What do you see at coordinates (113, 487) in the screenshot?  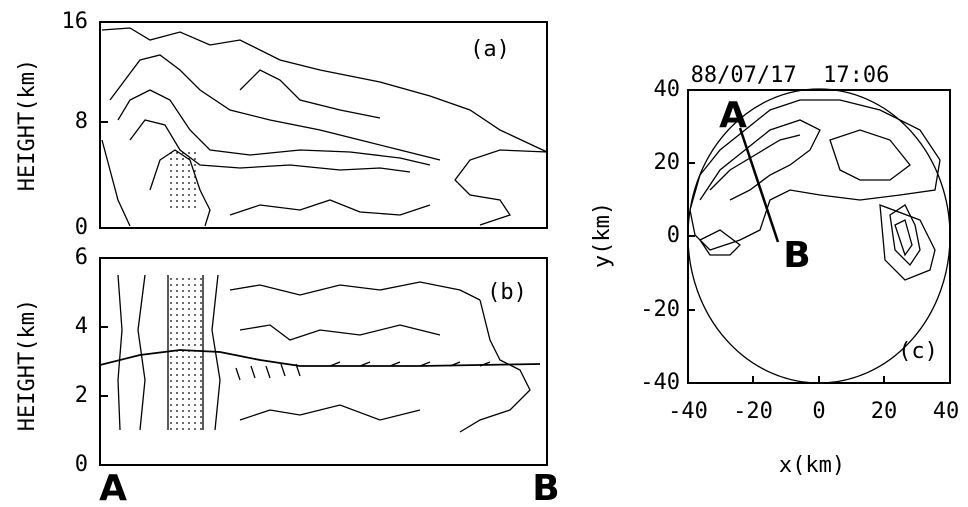 I see `section-start: A` at bounding box center [113, 487].